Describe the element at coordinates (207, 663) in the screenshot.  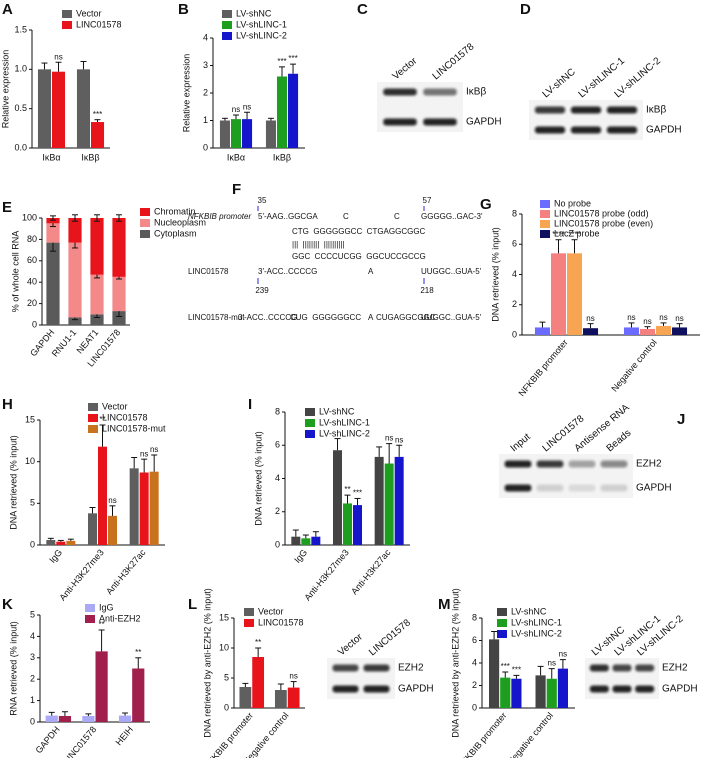
I see `y-axis-label: DNA retrieved by anti-EZH2 (% input)` at that location.